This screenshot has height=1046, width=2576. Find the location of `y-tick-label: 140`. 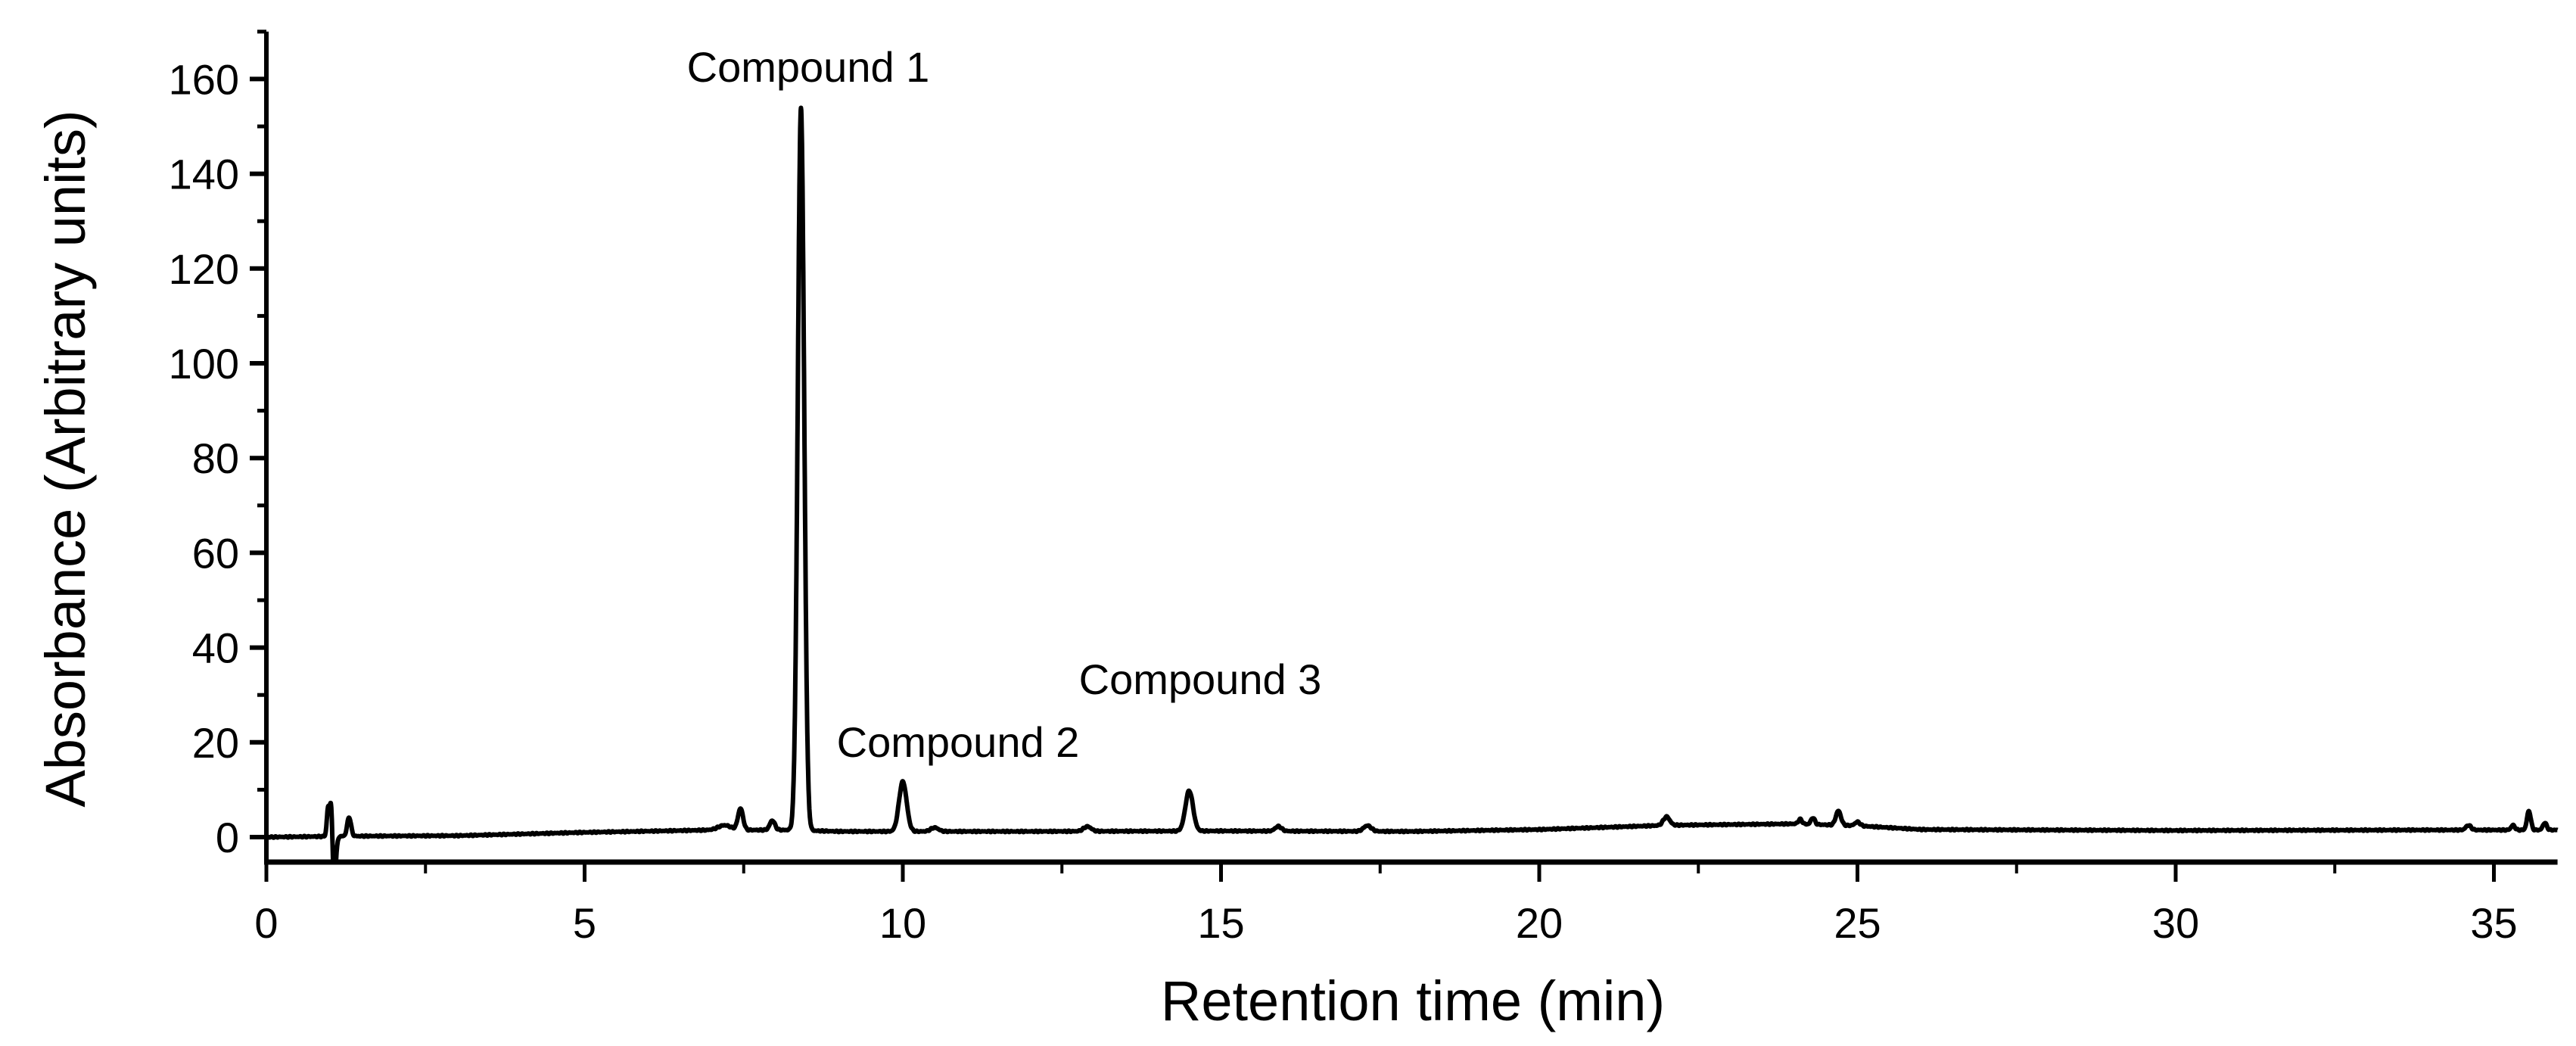

y-tick-label: 140 is located at coordinates (204, 174).